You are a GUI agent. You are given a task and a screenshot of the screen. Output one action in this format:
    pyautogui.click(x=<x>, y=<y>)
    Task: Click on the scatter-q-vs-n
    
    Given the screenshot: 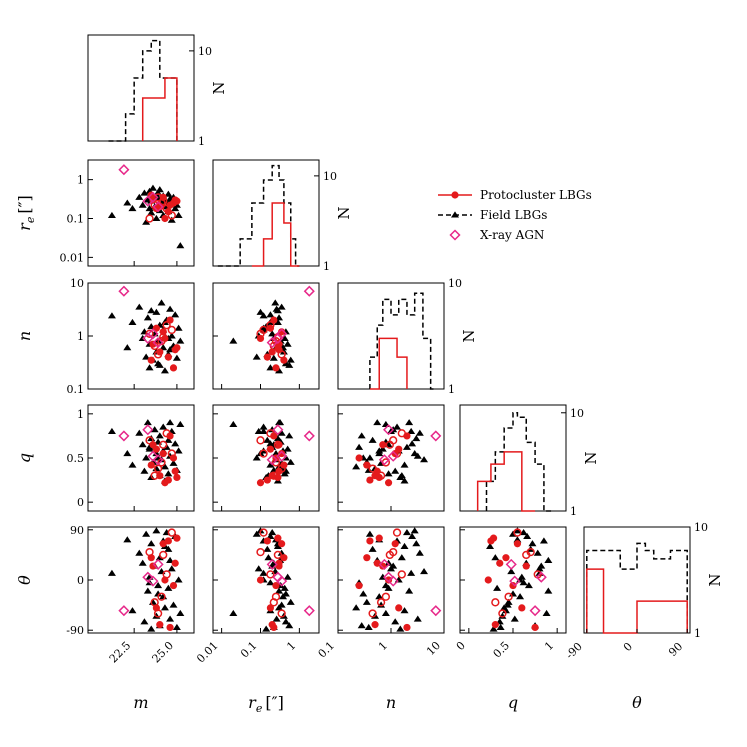 What is the action you would take?
    pyautogui.click(x=391, y=458)
    